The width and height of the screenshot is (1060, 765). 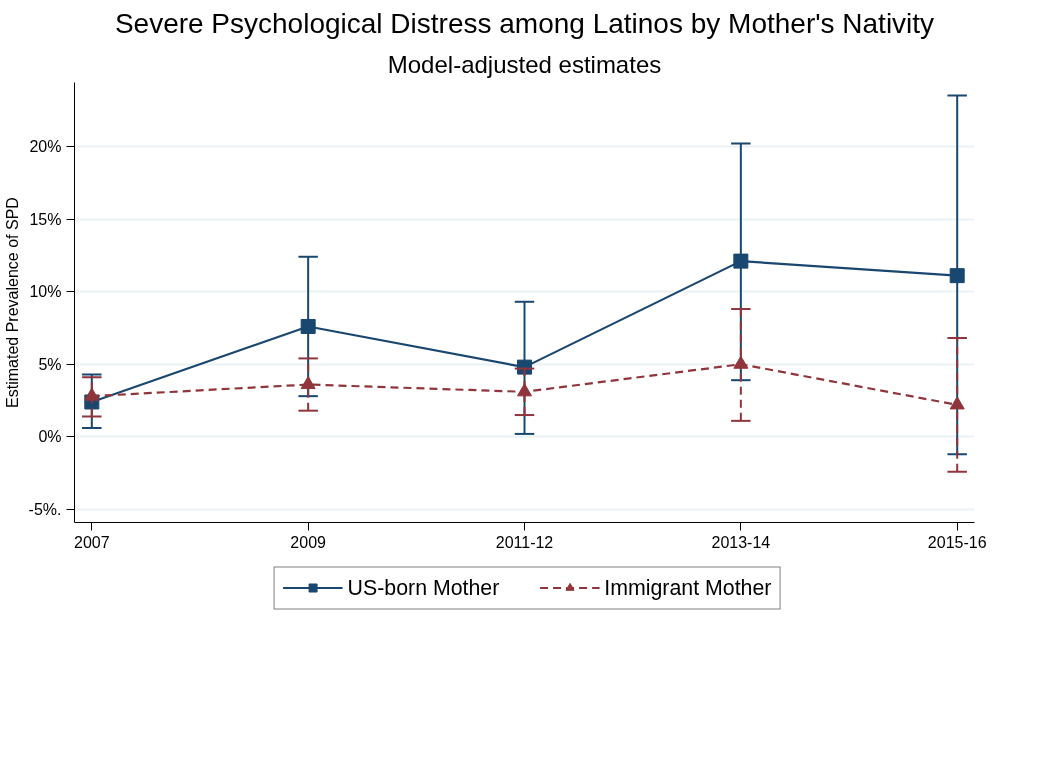 What do you see at coordinates (524, 542) in the screenshot?
I see `x-tick-label: 2011-12` at bounding box center [524, 542].